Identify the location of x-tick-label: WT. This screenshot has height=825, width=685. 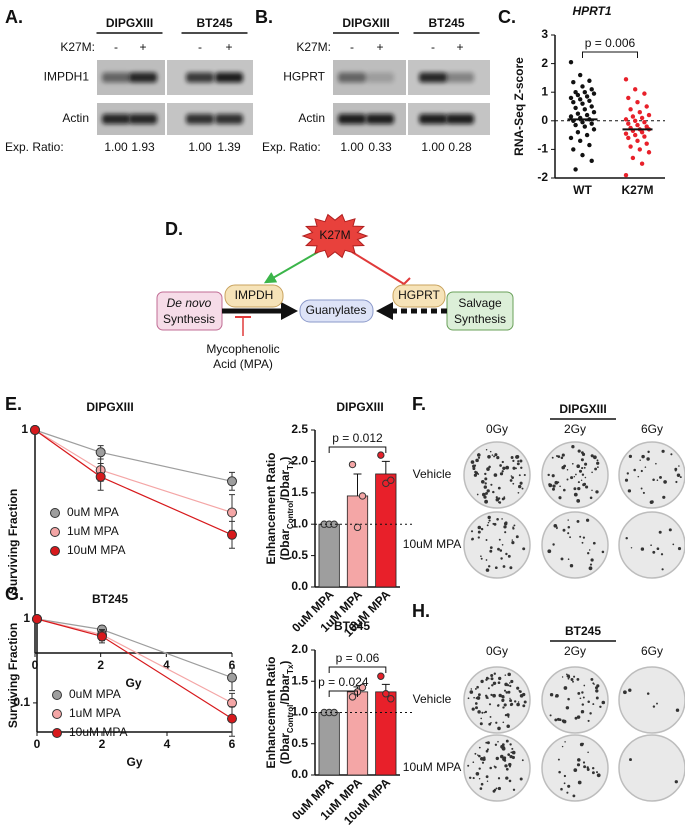
(582, 190).